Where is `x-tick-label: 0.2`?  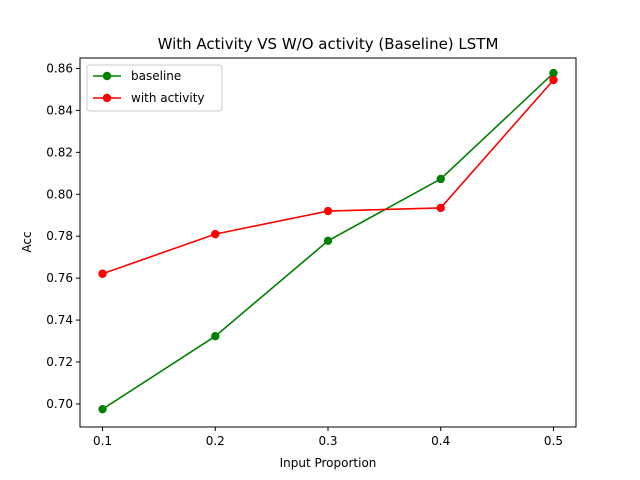 x-tick-label: 0.2 is located at coordinates (215, 441).